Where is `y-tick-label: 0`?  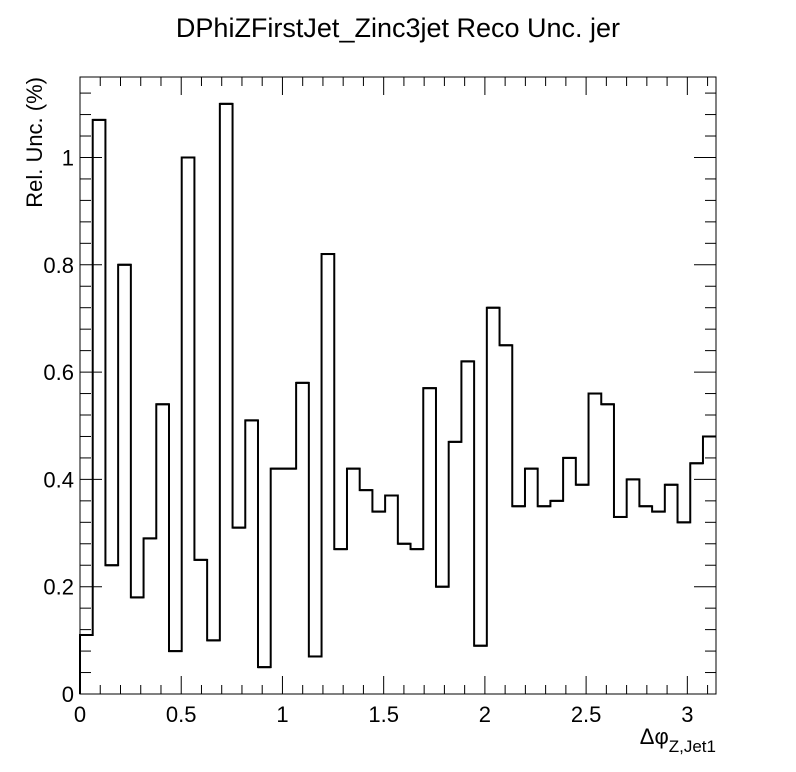 y-tick-label: 0 is located at coordinates (68, 694).